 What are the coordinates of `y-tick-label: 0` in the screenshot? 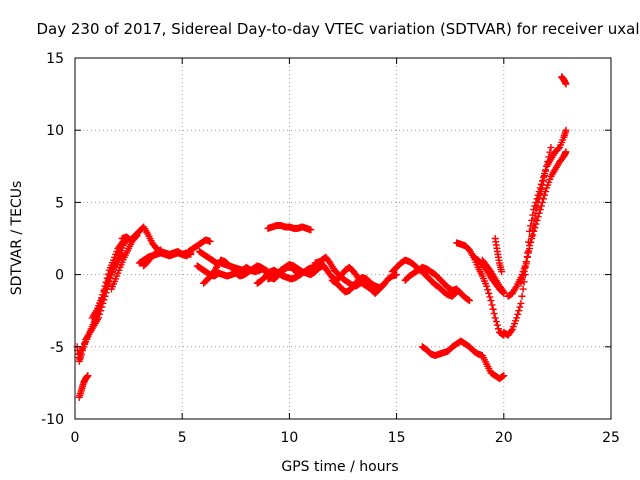 It's located at (59, 276).